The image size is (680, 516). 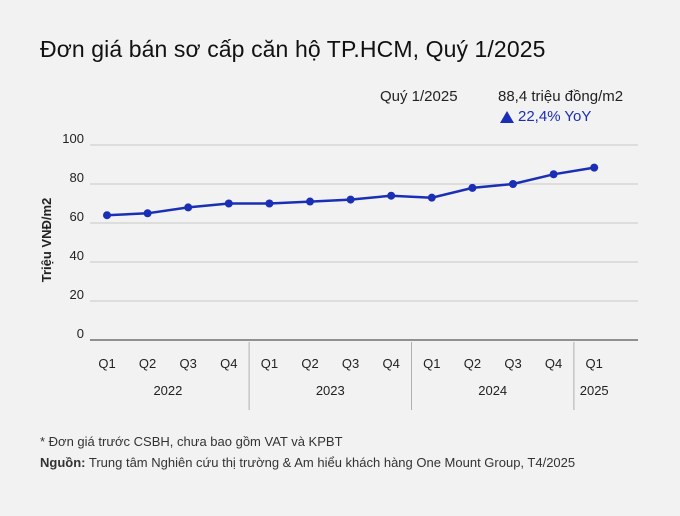 What do you see at coordinates (46, 240) in the screenshot?
I see `y-axis-label: Triệu VNĐ/m2` at bounding box center [46, 240].